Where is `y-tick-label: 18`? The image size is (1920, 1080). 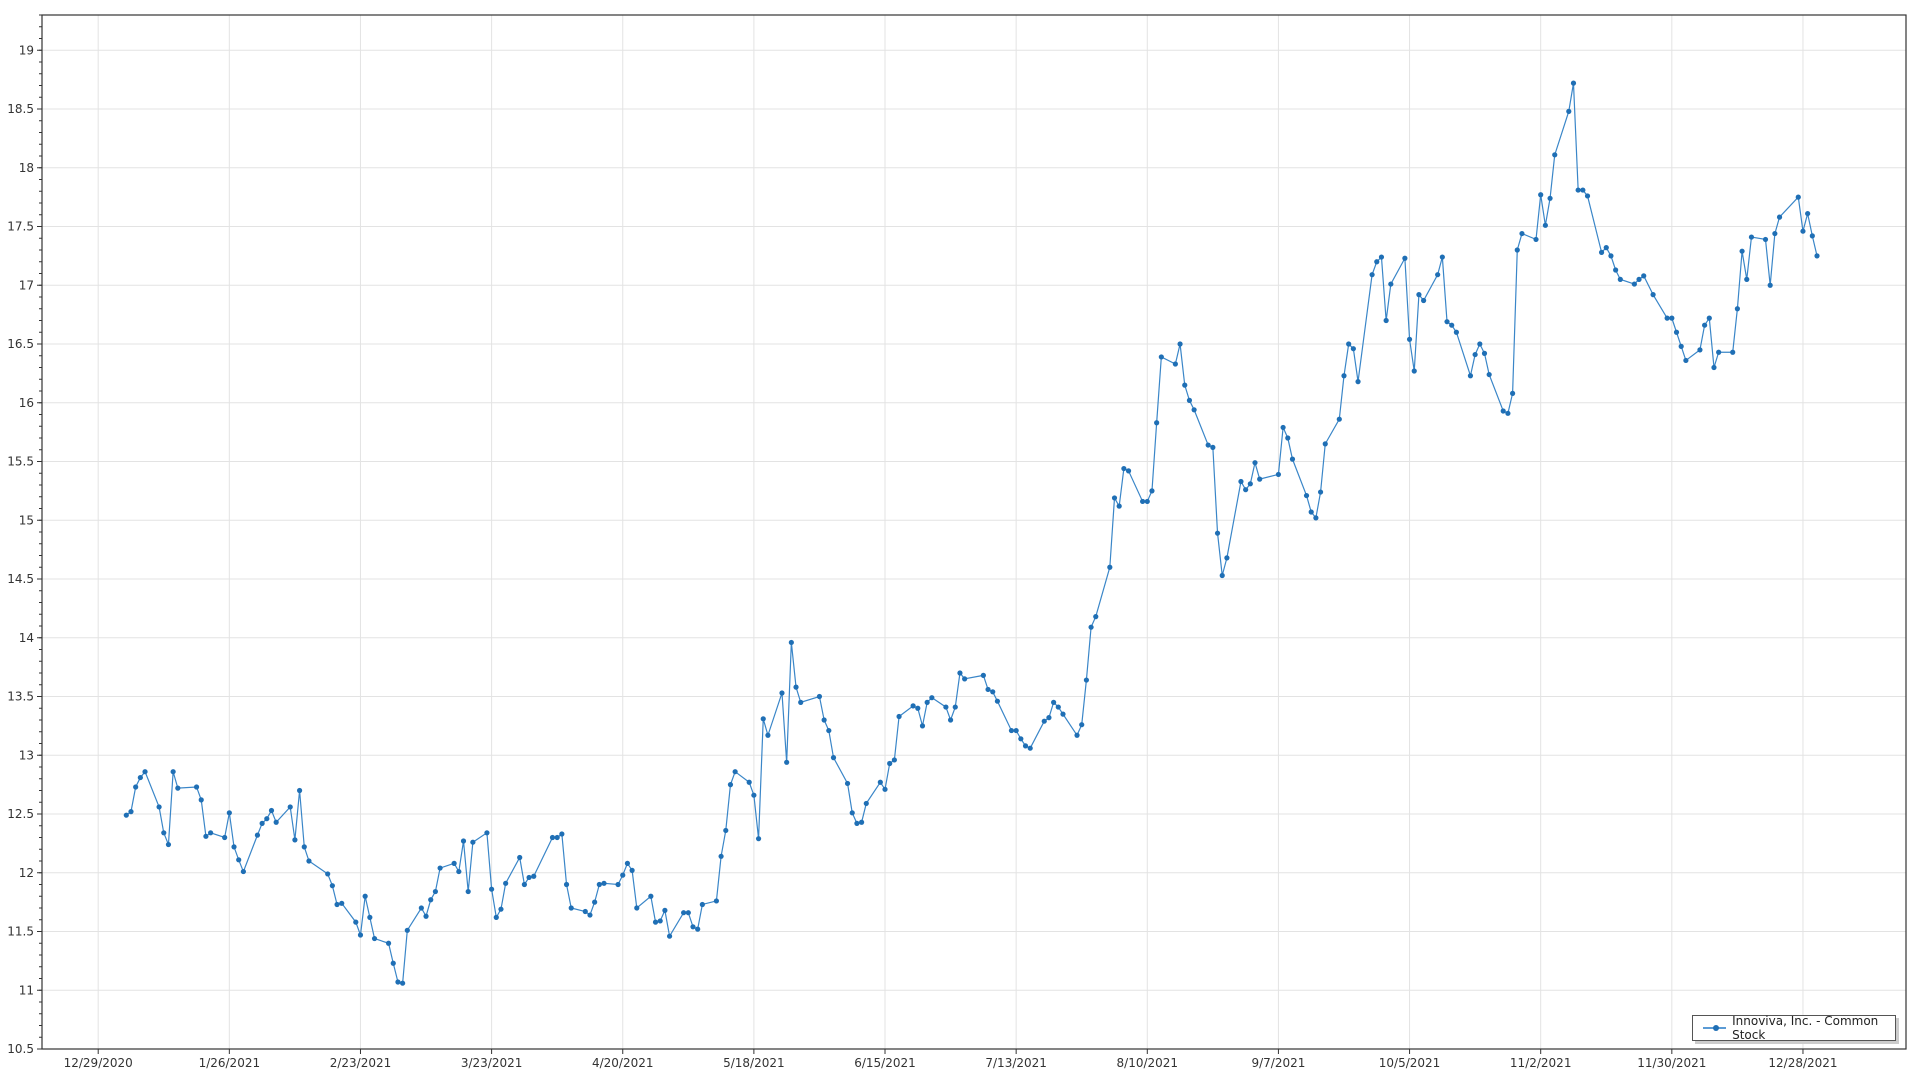 y-tick-label: 18 is located at coordinates (26, 168).